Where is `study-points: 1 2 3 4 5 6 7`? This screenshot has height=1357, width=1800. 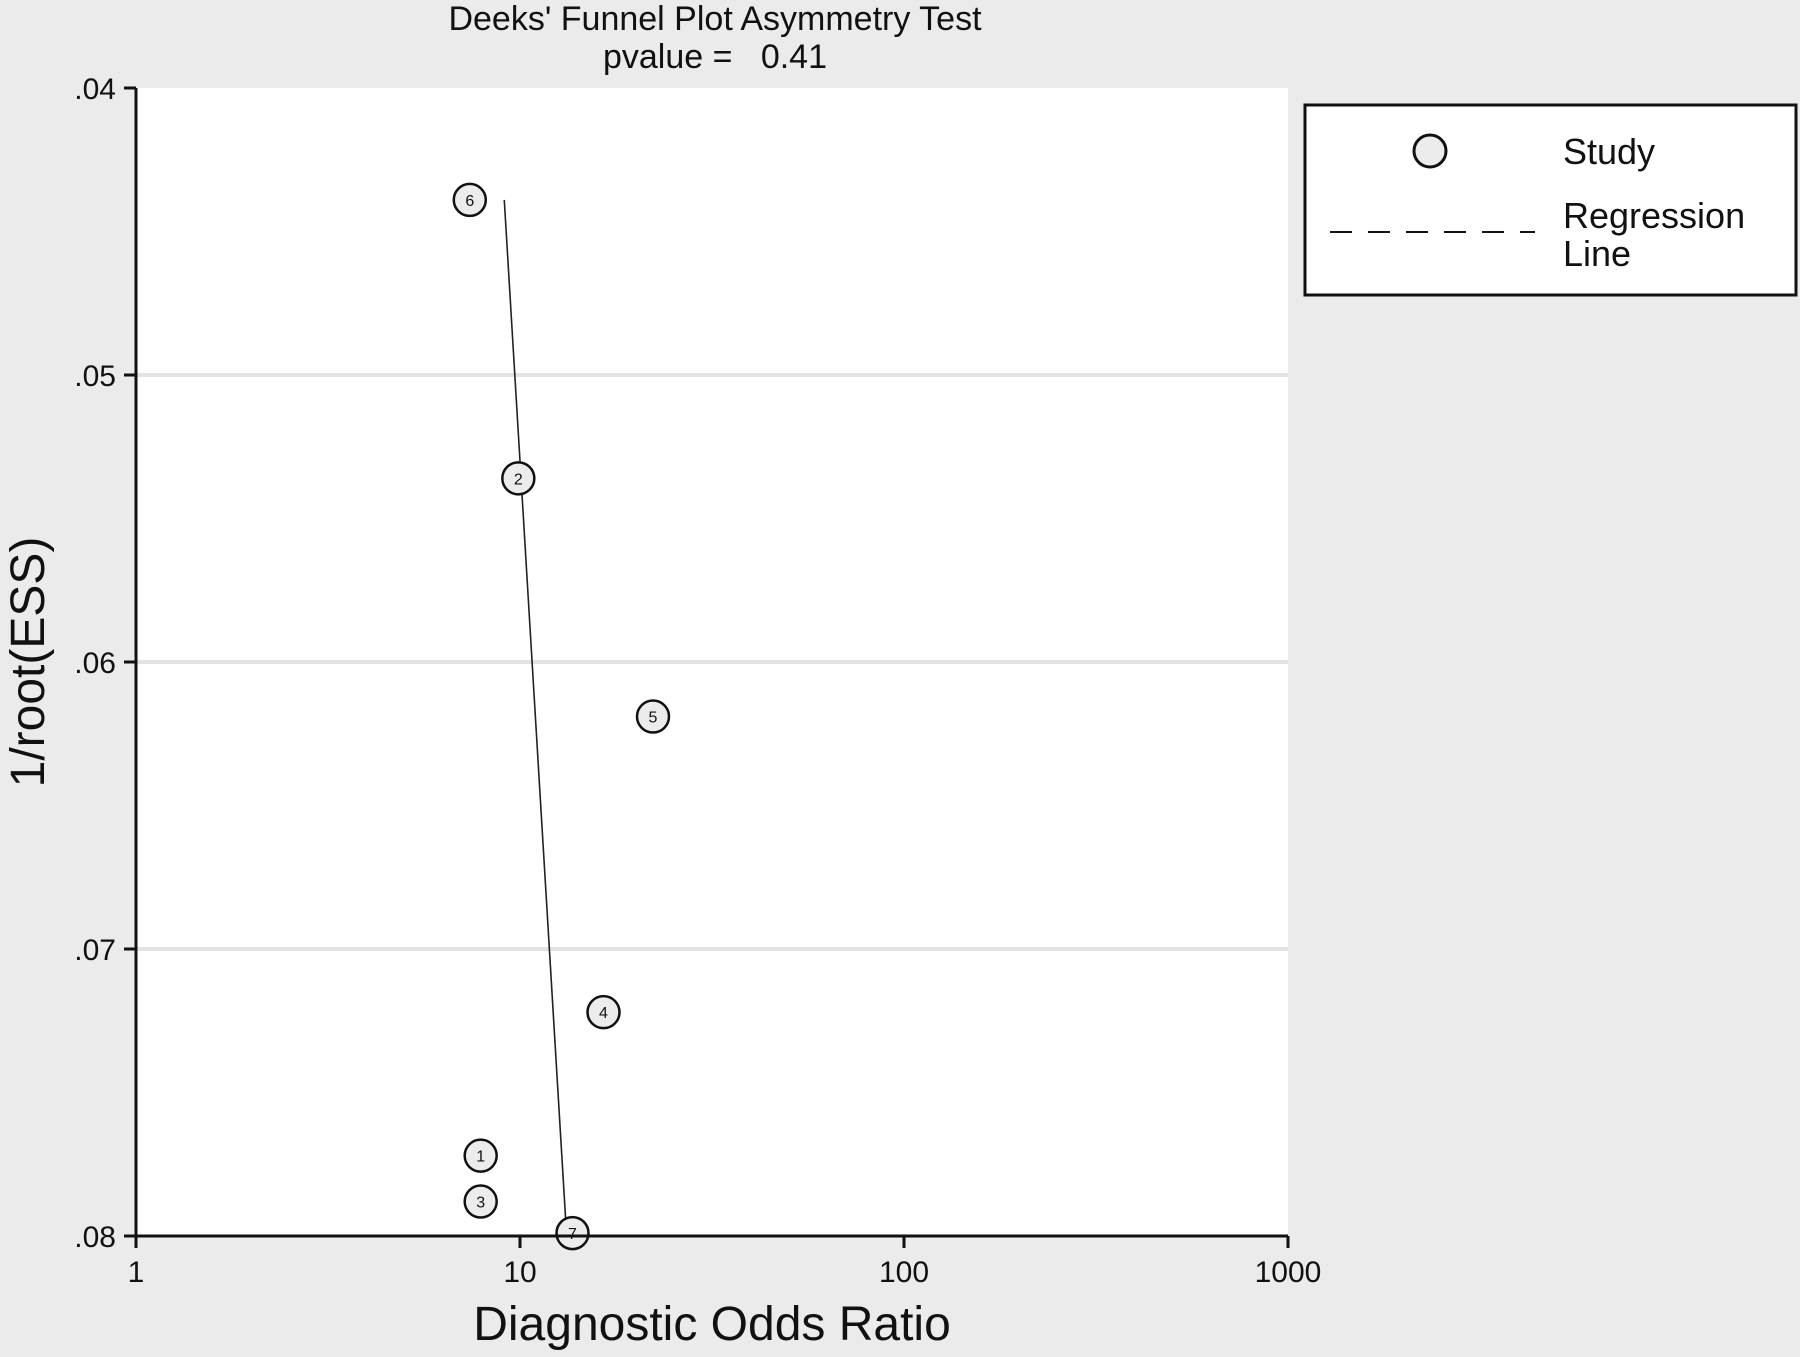 study-points: 1 2 3 4 5 6 7 is located at coordinates (561, 716).